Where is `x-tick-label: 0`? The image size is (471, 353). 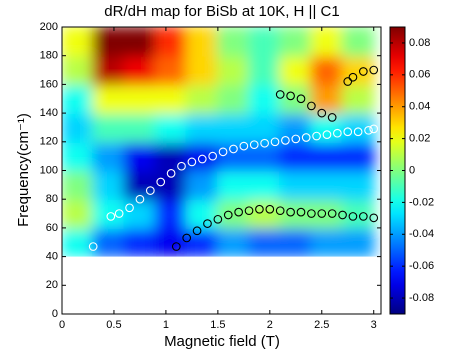 x-tick-label: 0 is located at coordinates (62, 325).